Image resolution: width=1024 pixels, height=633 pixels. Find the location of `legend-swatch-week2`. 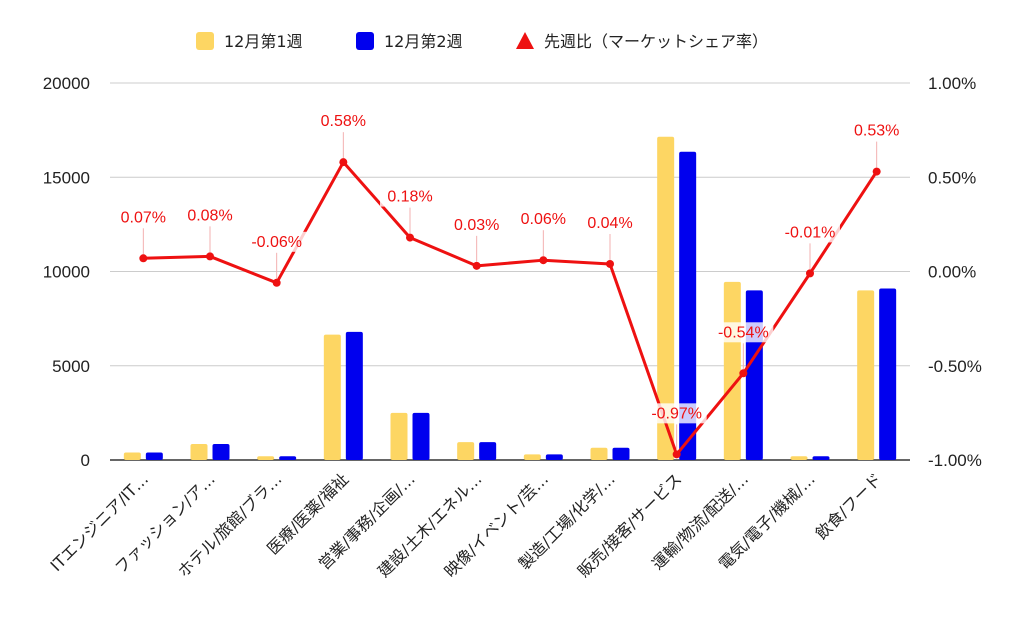

legend-swatch-week2 is located at coordinates (365, 41).